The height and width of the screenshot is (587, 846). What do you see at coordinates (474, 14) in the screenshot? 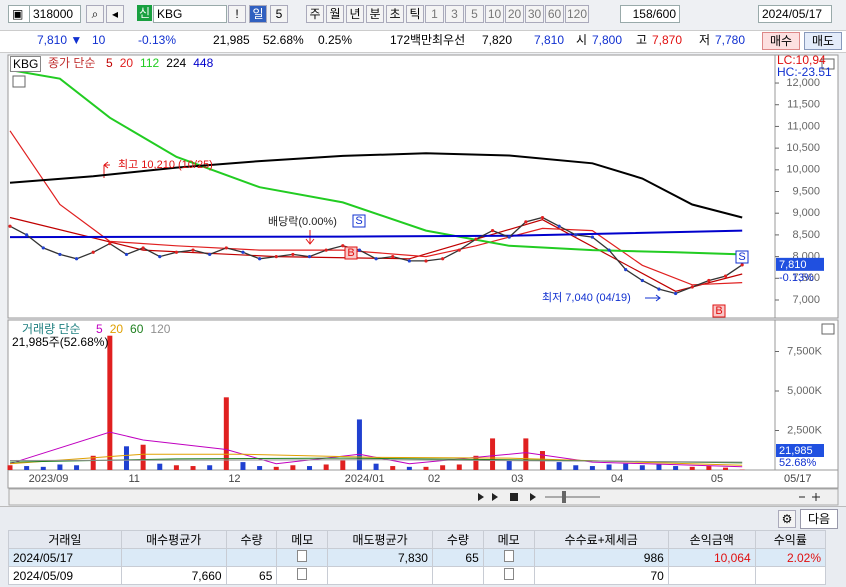
I see `interval-option: 5` at bounding box center [474, 14].